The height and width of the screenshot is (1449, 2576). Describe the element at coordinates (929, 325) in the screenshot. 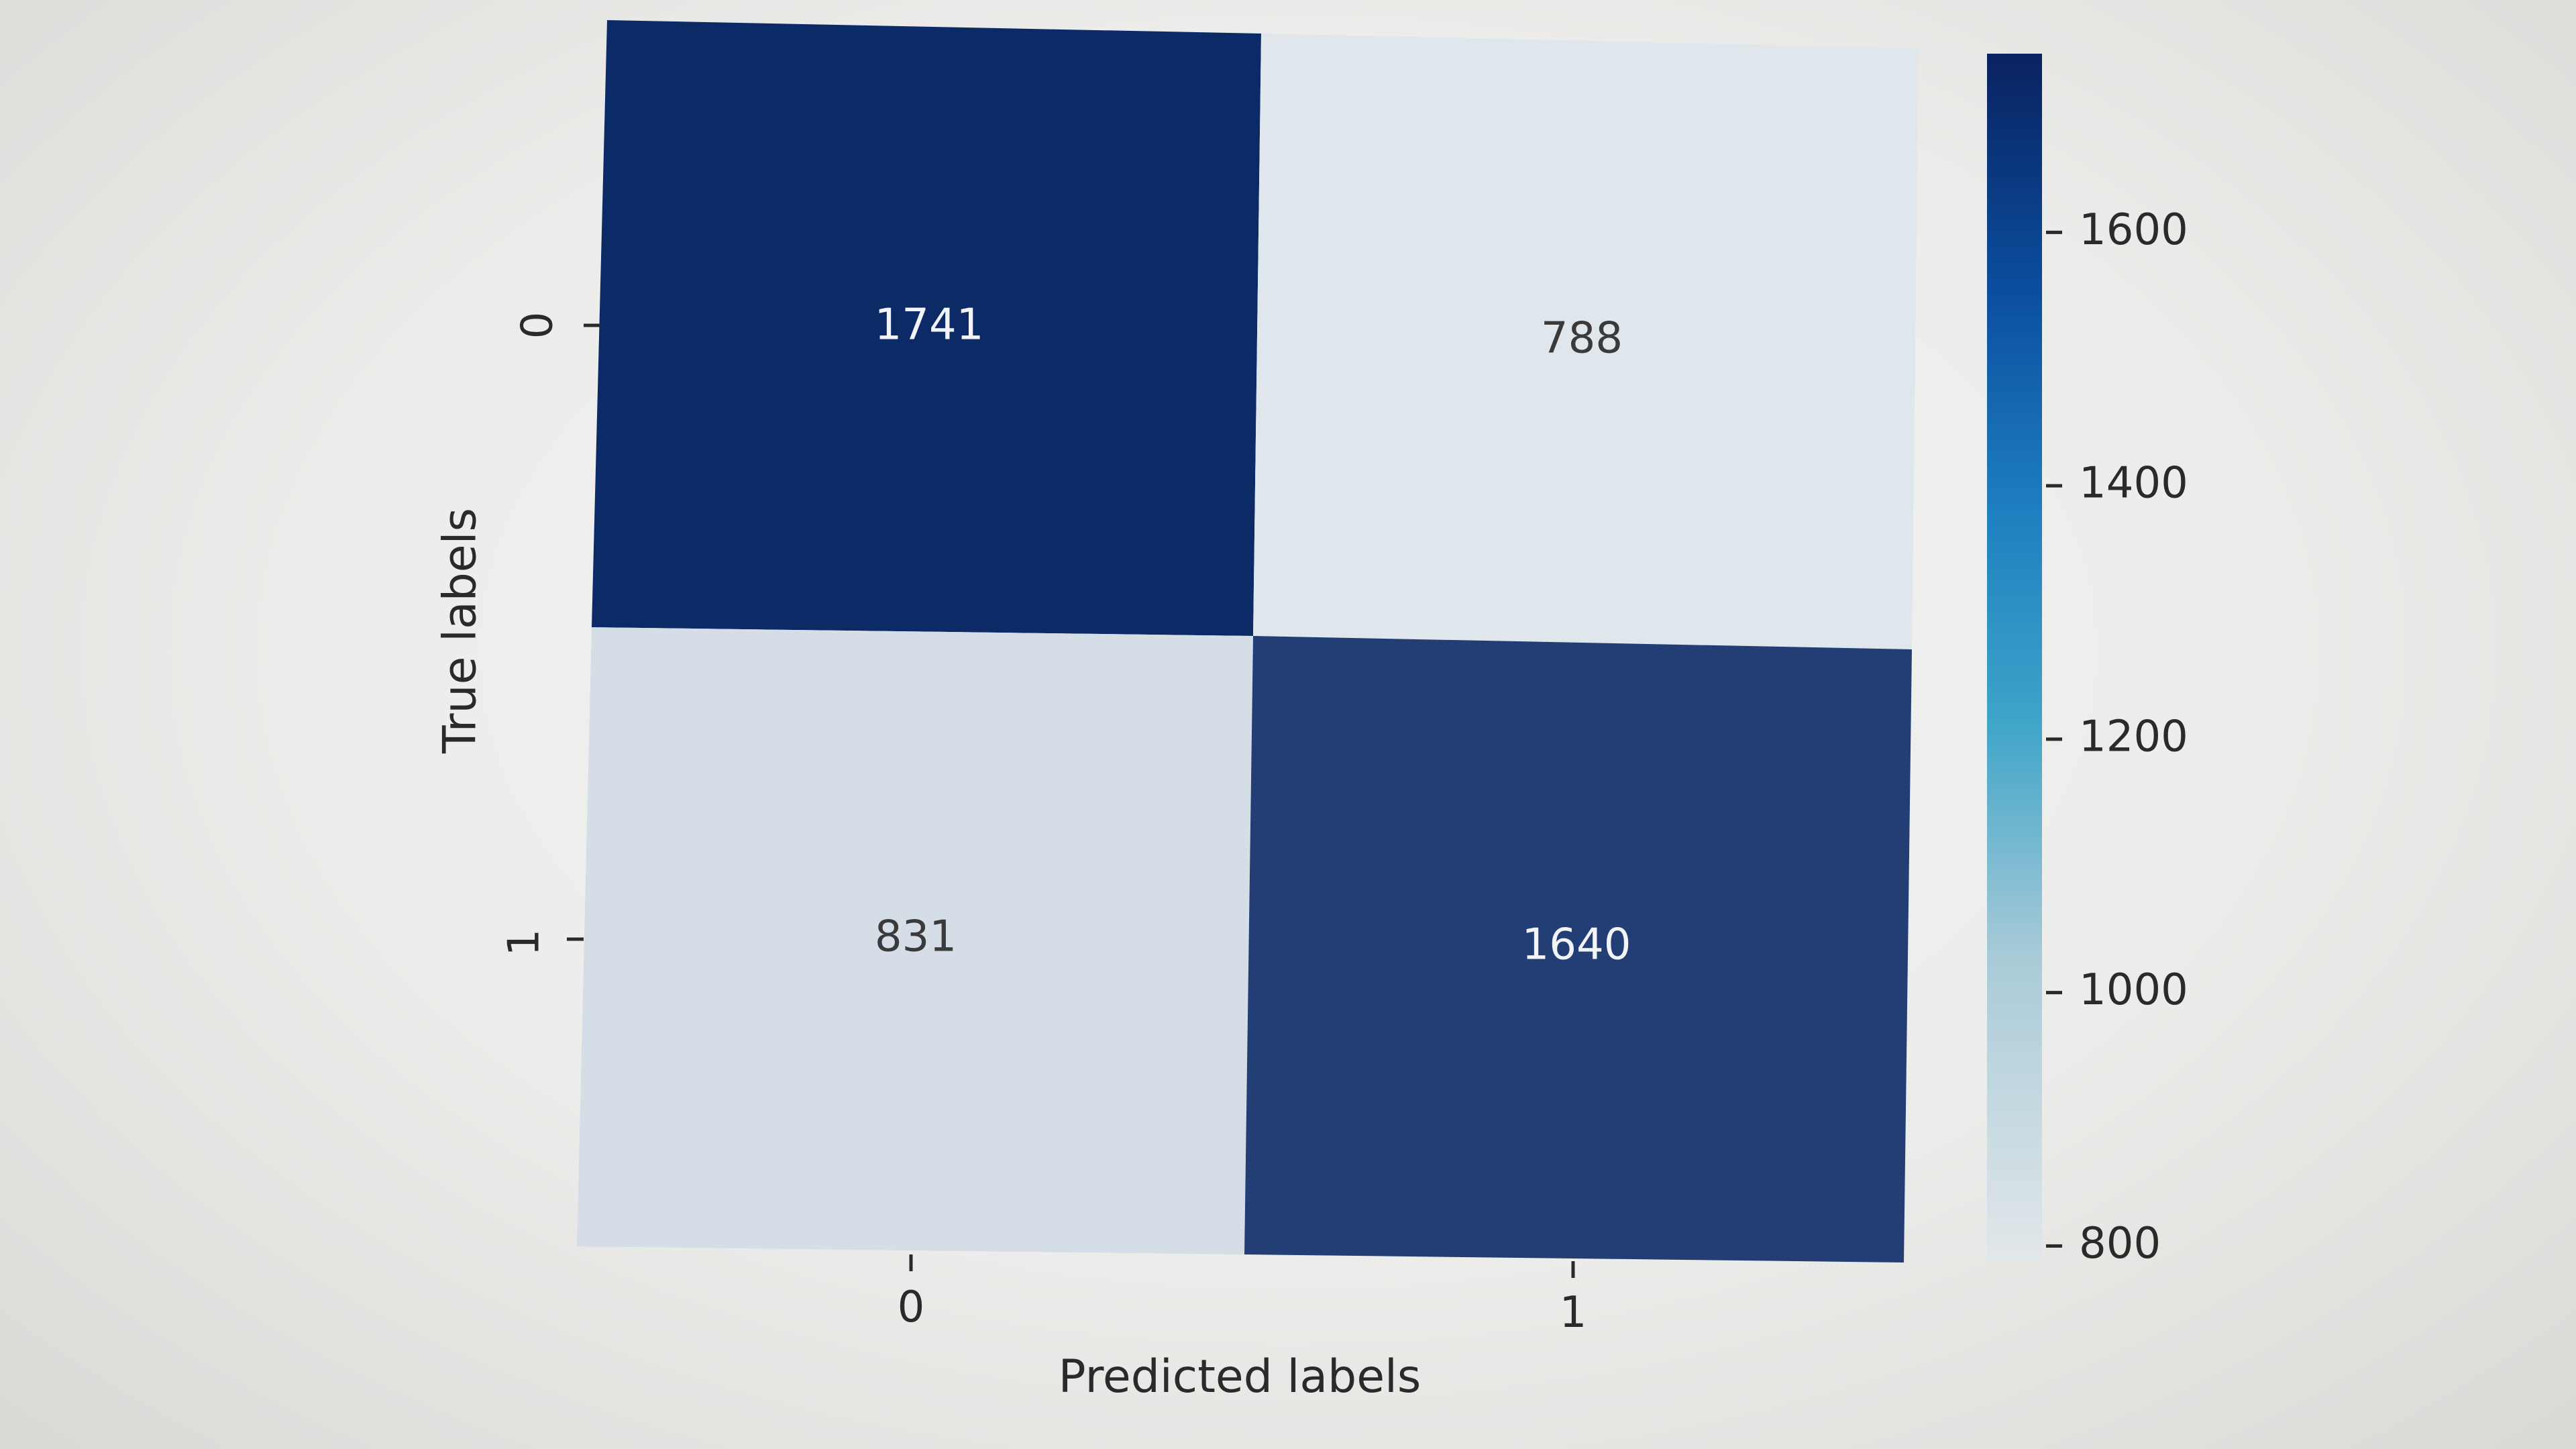

I see `cell-label-0-0: 1741` at that location.